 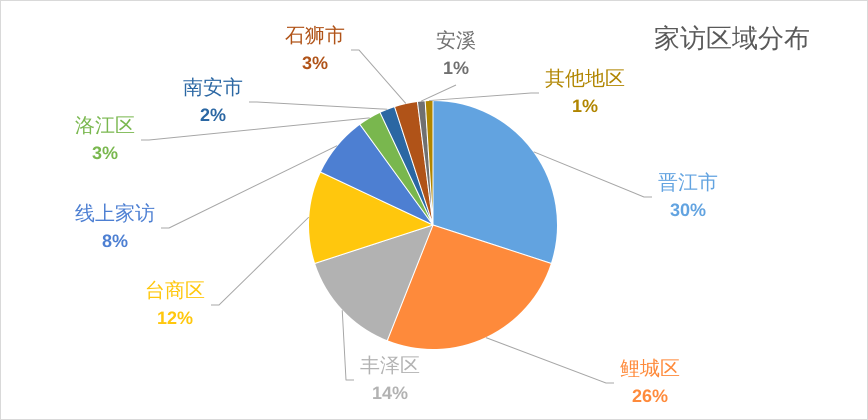 What do you see at coordinates (175, 290) in the screenshot?
I see `slice-label: 台商区` at bounding box center [175, 290].